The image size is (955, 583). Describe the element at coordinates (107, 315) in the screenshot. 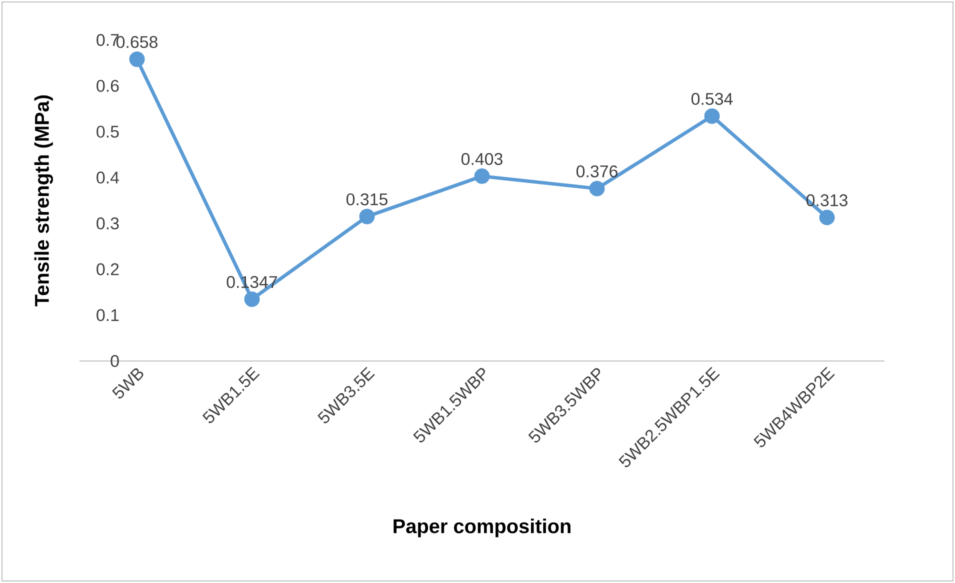

I see `y-tick-label: 0.1` at that location.